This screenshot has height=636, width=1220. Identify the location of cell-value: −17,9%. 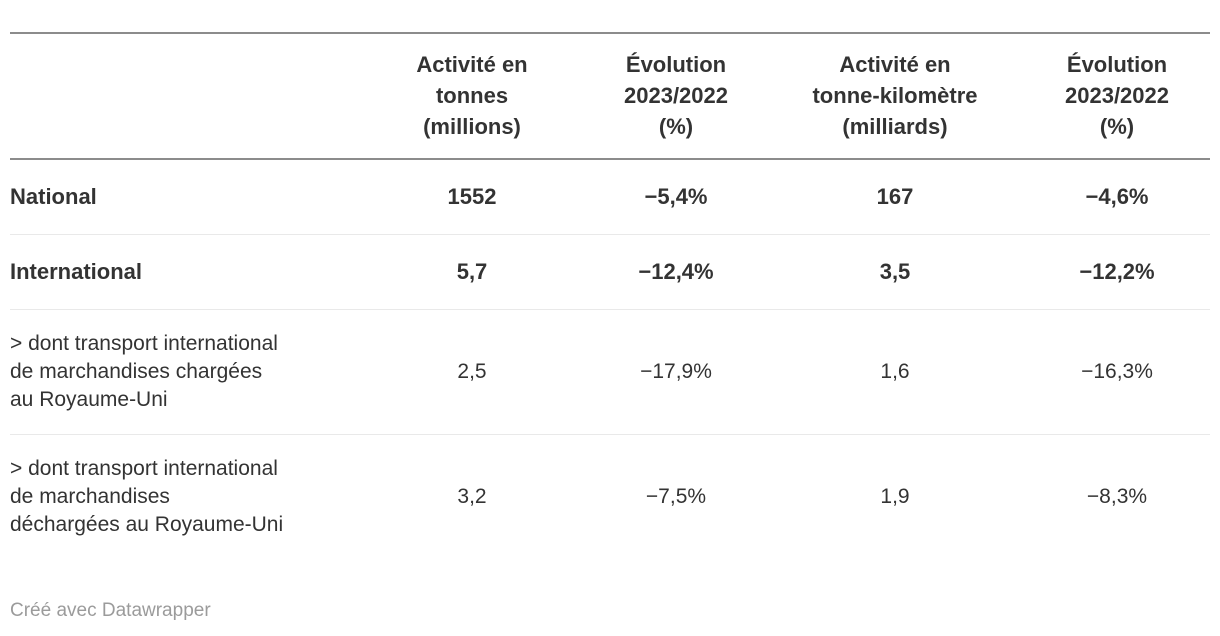
(676, 372).